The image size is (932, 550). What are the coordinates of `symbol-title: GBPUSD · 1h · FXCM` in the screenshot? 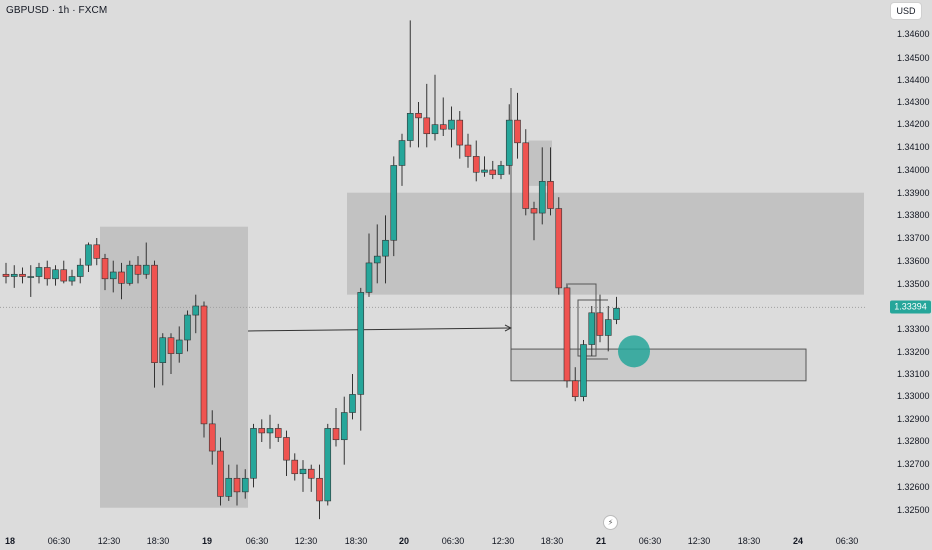 It's located at (57, 10).